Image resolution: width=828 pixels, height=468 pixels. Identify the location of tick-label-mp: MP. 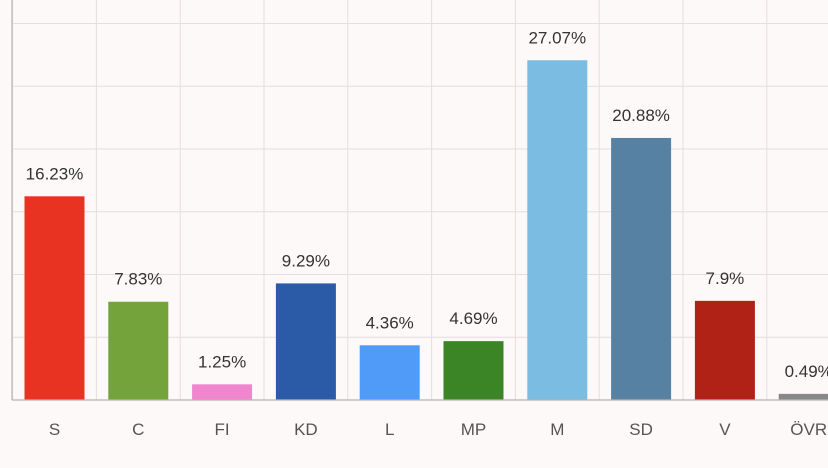
(474, 429).